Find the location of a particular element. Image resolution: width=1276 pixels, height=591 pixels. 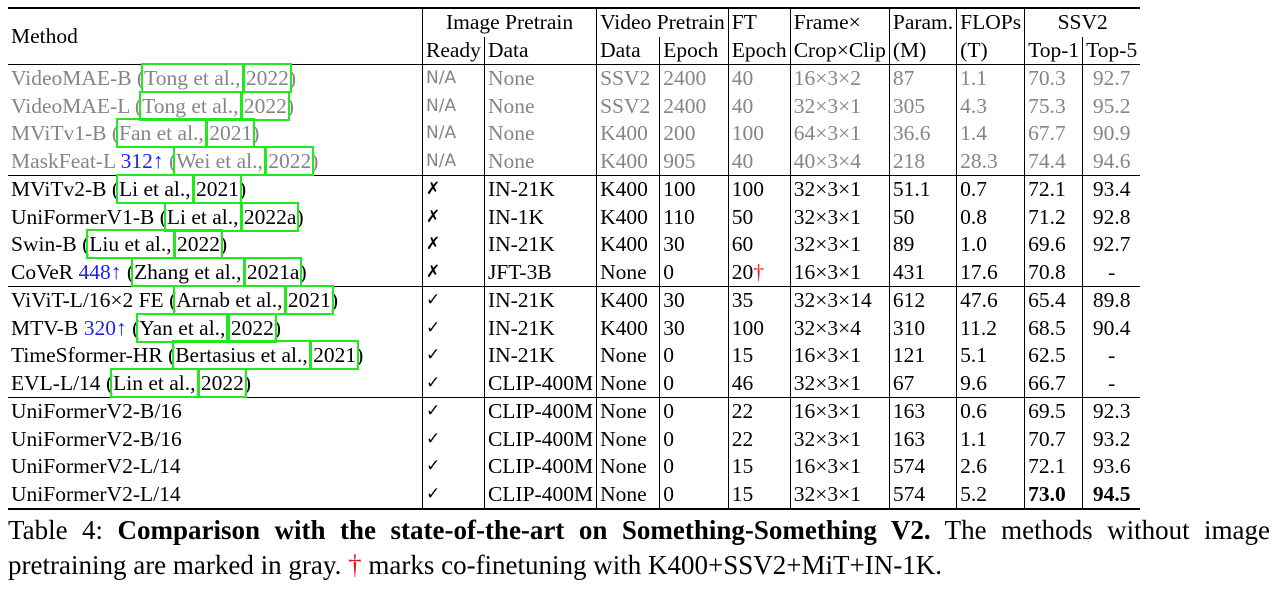

top1-cell: 72.1 is located at coordinates (1053, 467).